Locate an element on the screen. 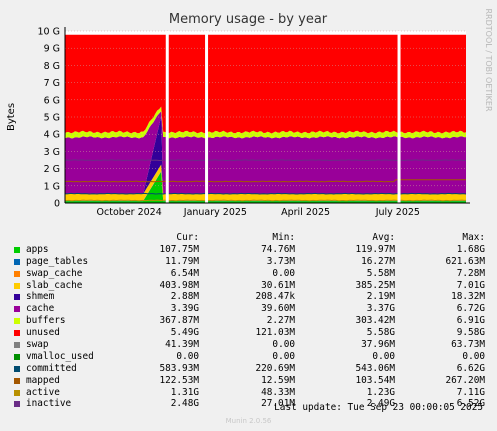  legend-item-active: active 1.31G 48.33M 1.23G 7.11G is located at coordinates (250, 393).